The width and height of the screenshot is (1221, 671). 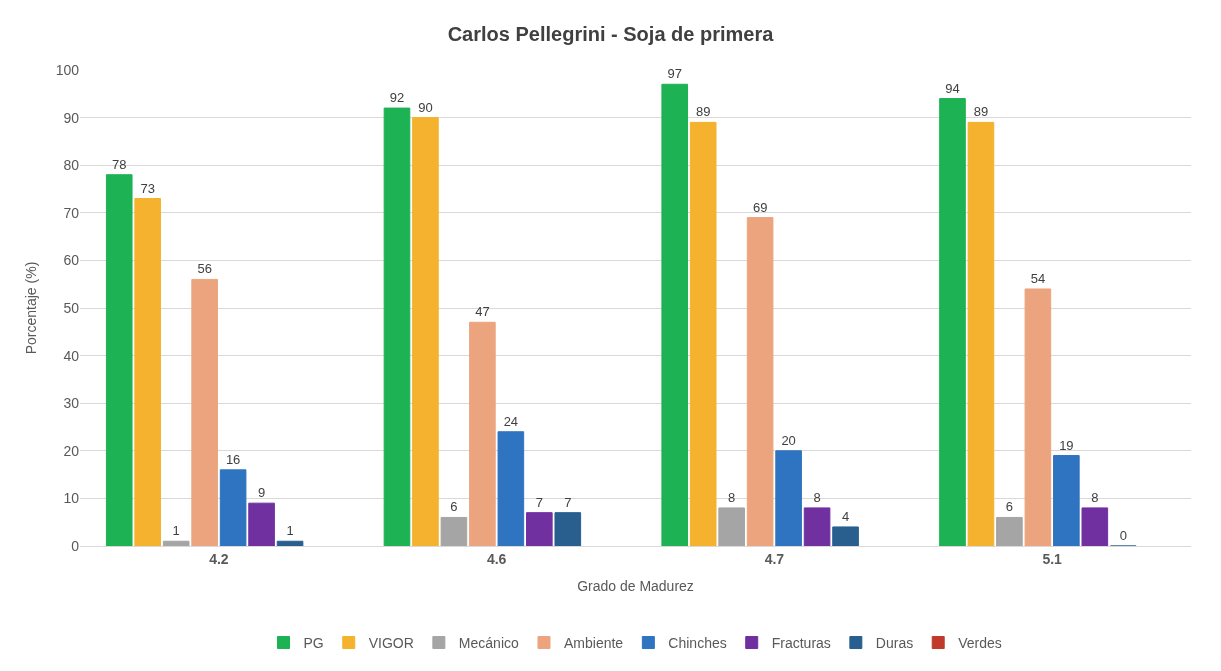 I want to click on y-tick-label: 70, so click(x=71, y=212).